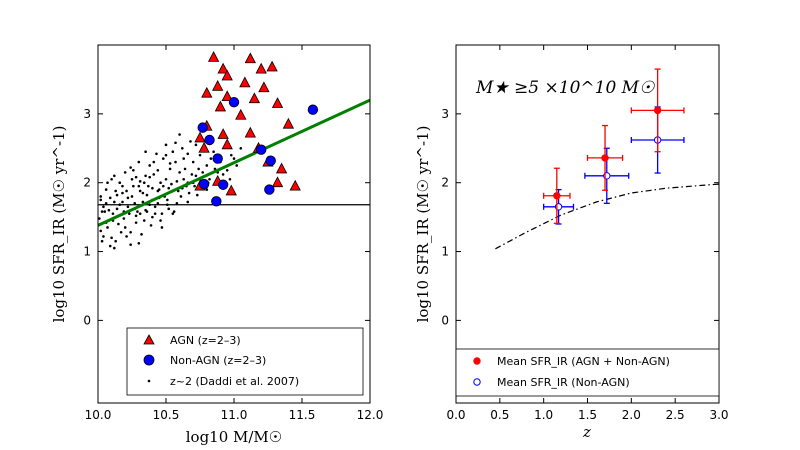 The height and width of the screenshot is (450, 800). I want to click on left-ytick-label: 2, so click(87, 183).